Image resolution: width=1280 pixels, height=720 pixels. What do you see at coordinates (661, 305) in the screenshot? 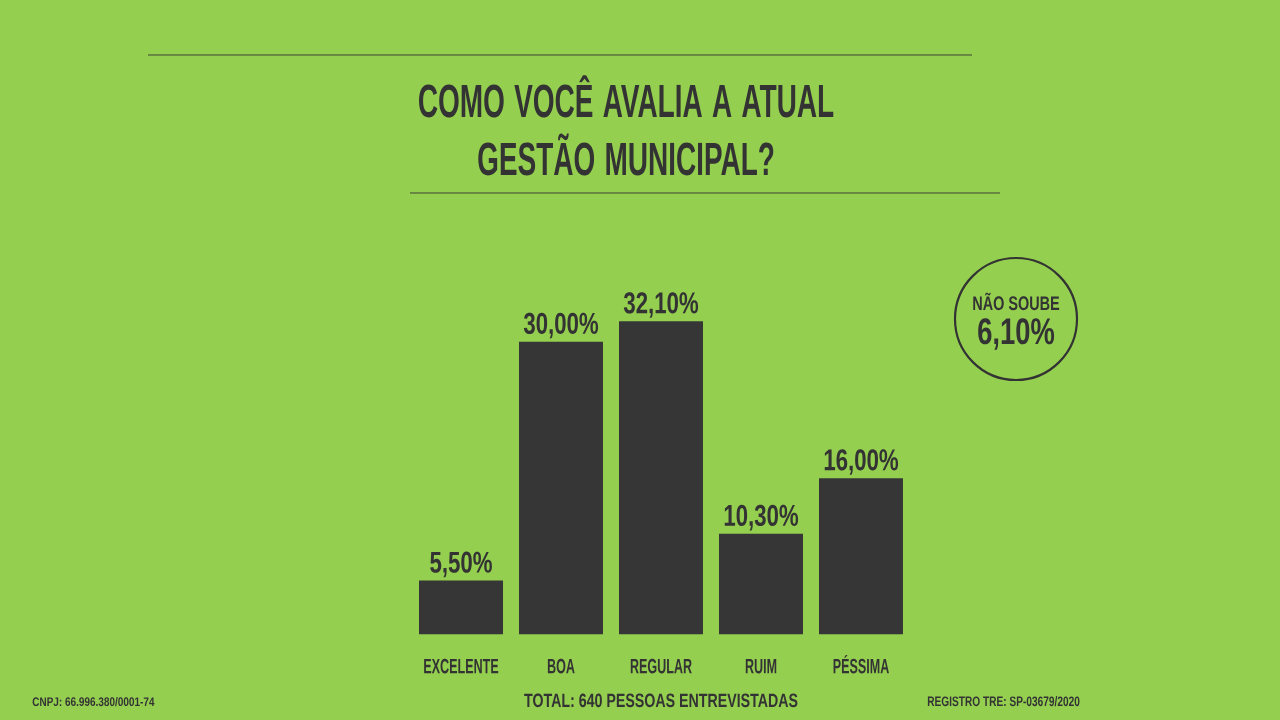
I see `data-label: 32,10%` at bounding box center [661, 305].